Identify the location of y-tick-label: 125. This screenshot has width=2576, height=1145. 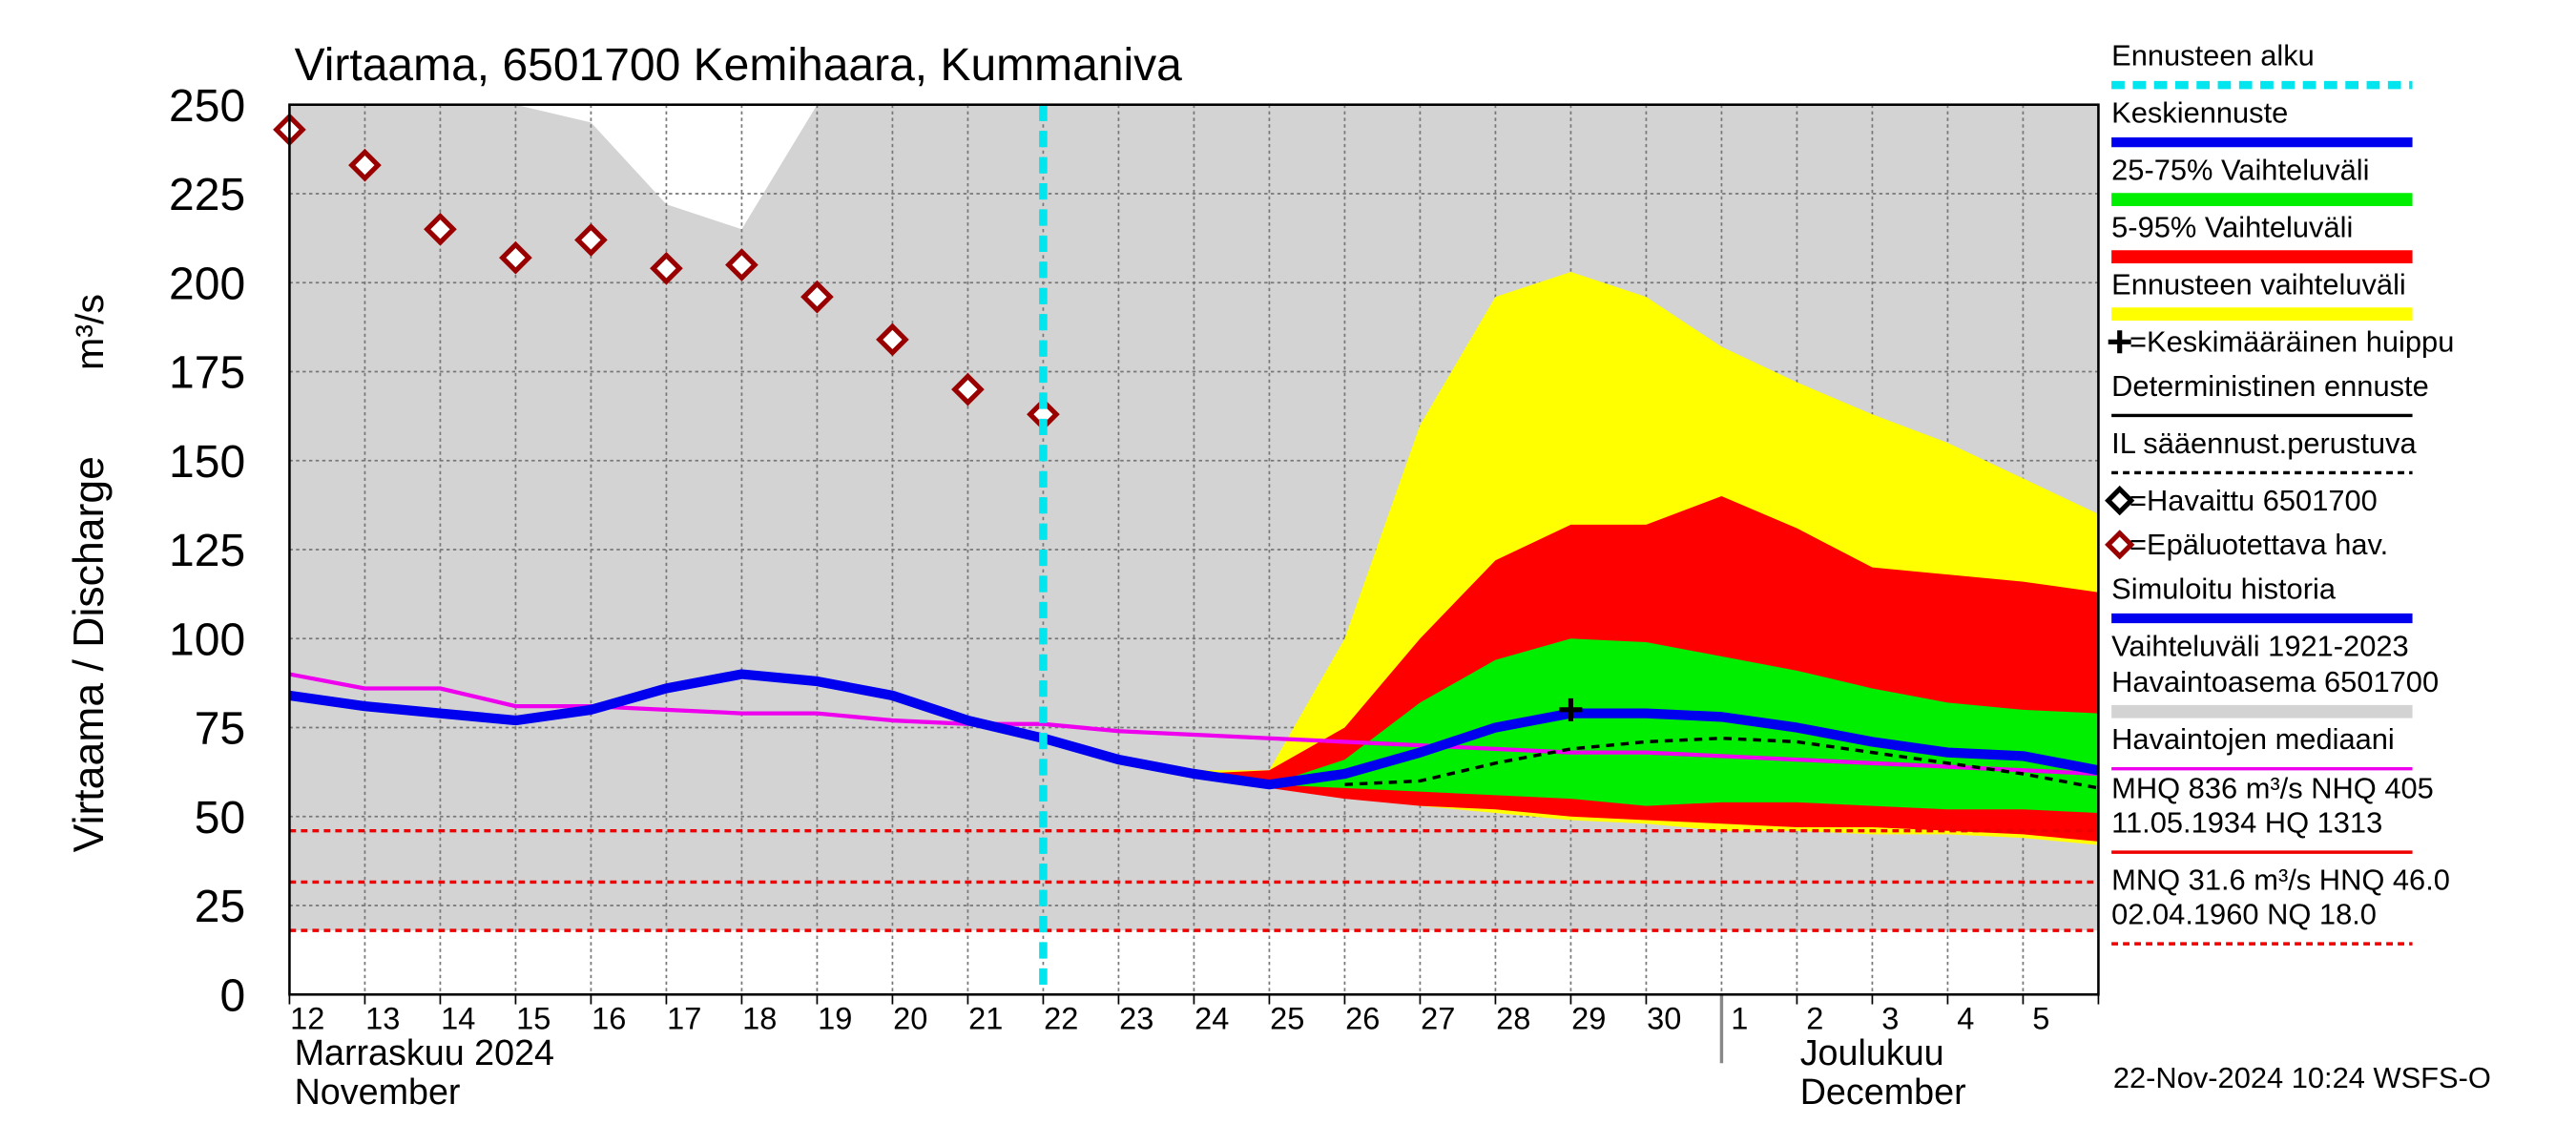
(207, 551).